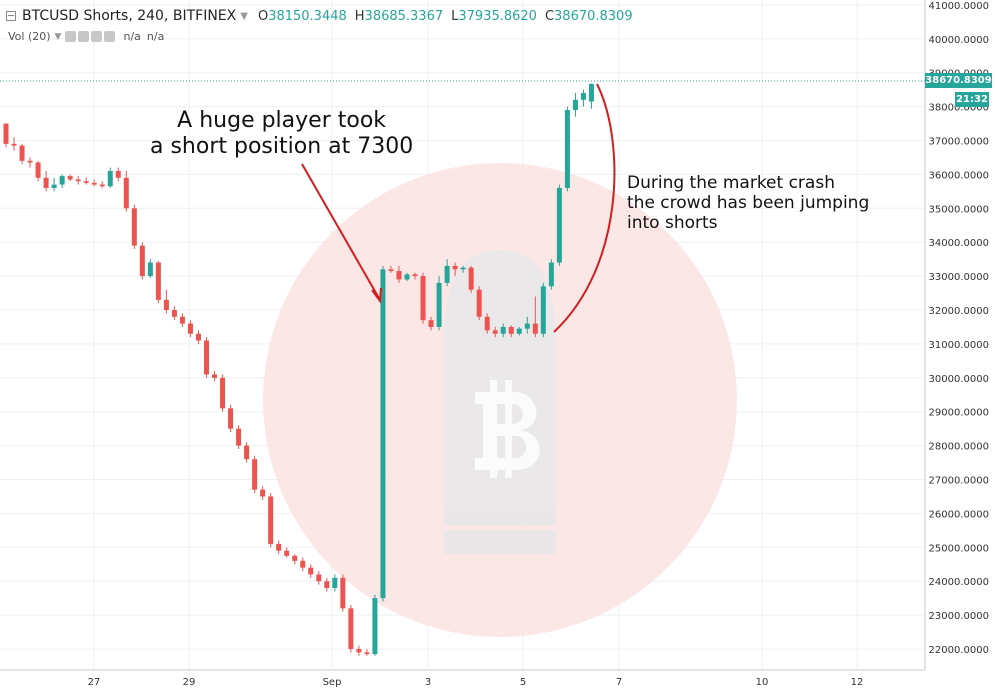 The height and width of the screenshot is (693, 995). Describe the element at coordinates (549, 16) in the screenshot. I see `close-label: C` at that location.